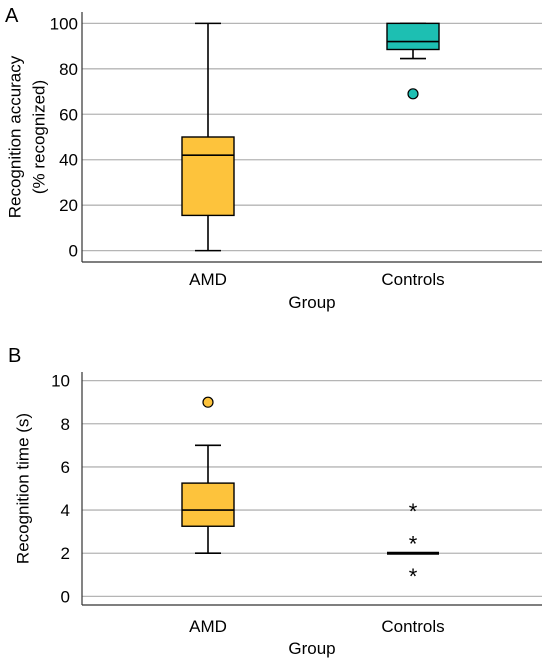  I want to click on y-axis-label: (% recognized), so click(38, 137).